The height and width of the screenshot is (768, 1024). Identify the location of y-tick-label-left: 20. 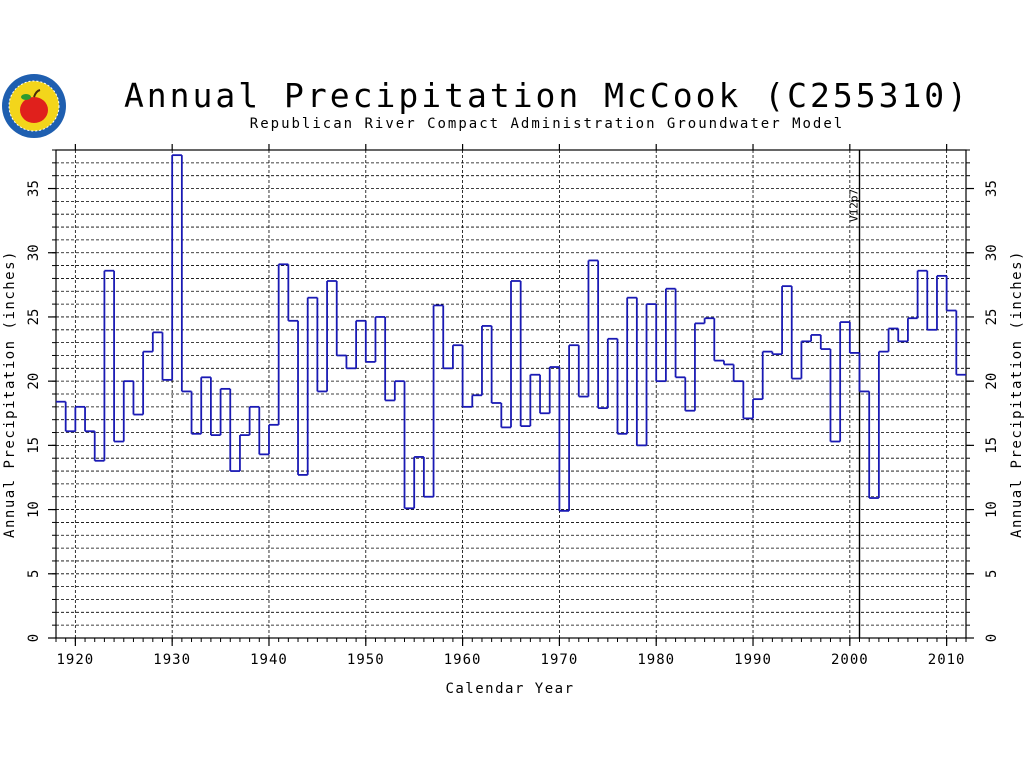
(34, 381).